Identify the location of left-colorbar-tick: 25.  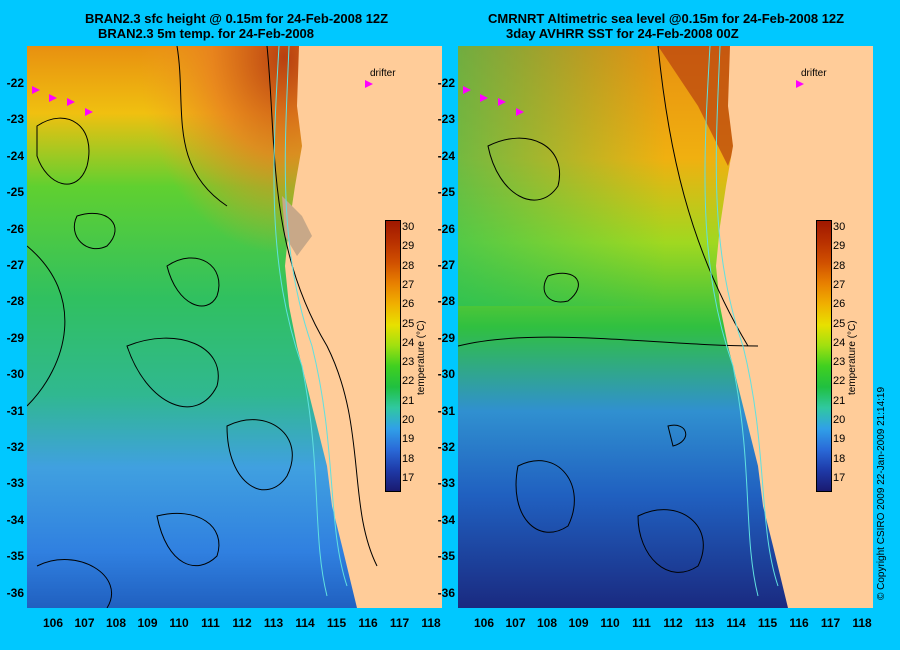
(408, 323).